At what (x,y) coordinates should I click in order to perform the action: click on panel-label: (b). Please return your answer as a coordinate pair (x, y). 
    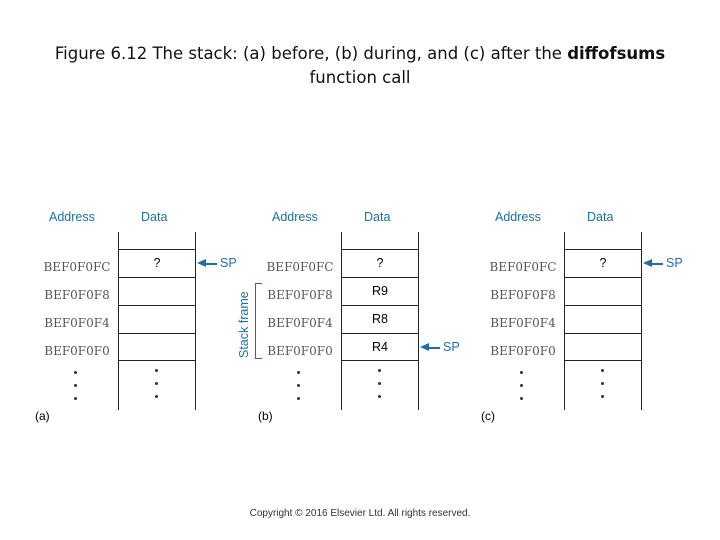
    Looking at the image, I should click on (265, 416).